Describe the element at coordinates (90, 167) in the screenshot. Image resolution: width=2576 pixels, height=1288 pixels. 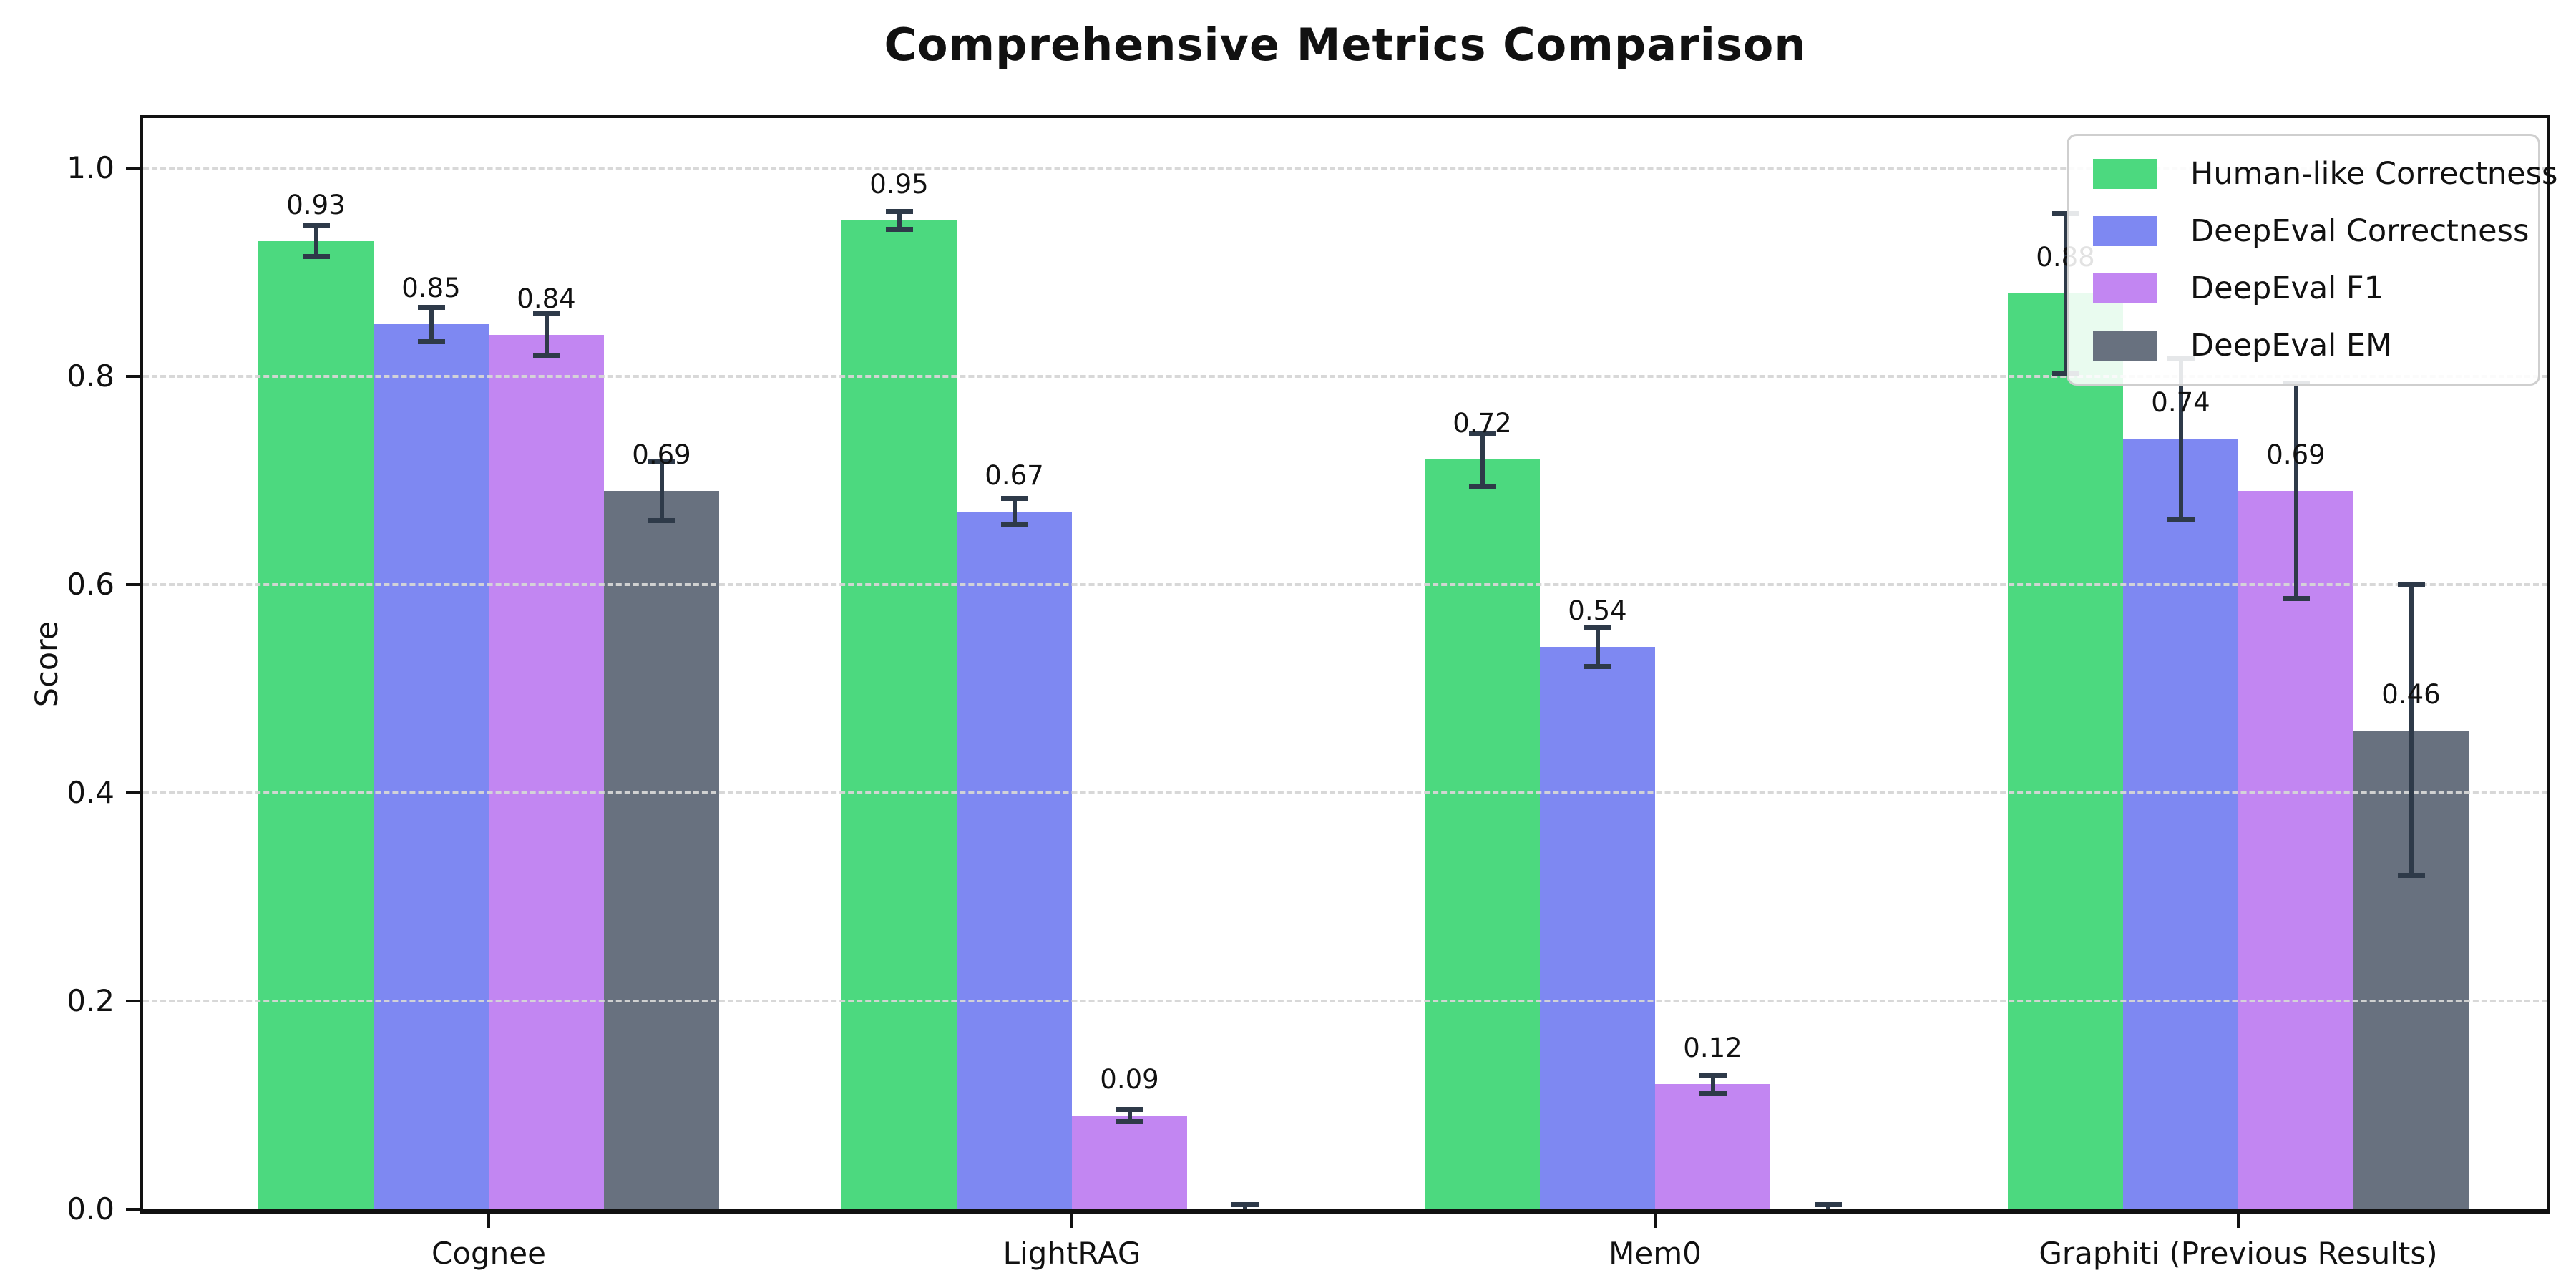
I see `y-tick-label: 1.0` at that location.